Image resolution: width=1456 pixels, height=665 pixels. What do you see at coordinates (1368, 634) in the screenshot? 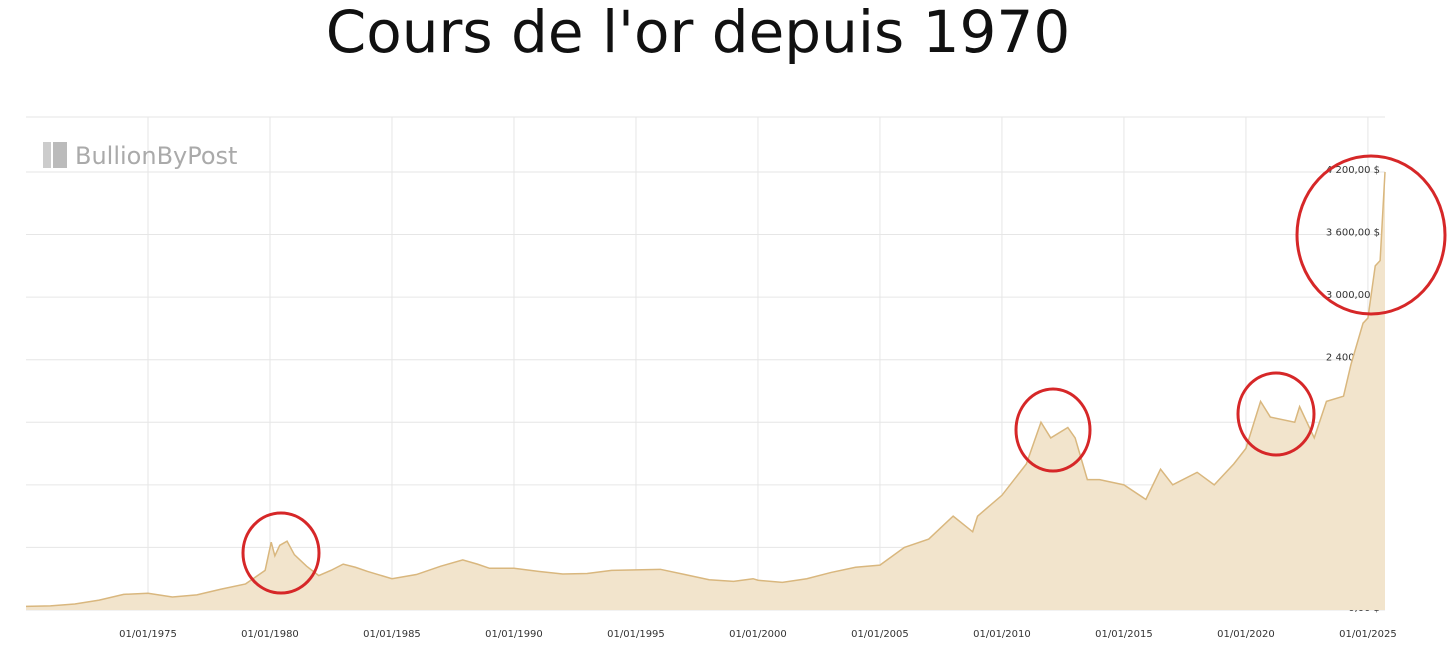
I see `x-tick-label: 01/01/2025` at bounding box center [1368, 634].